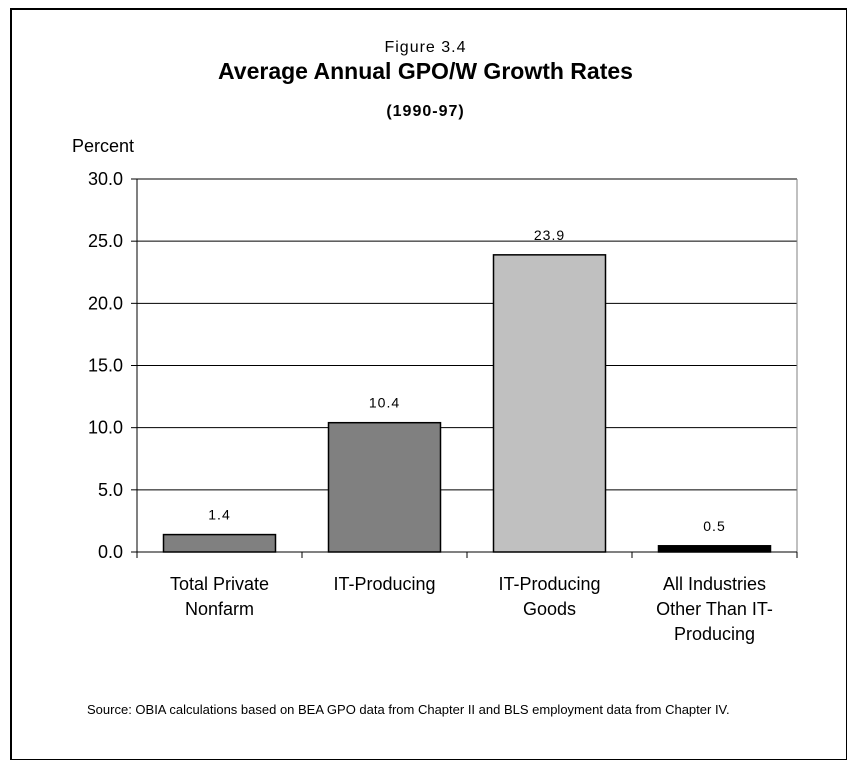  What do you see at coordinates (384, 403) in the screenshot?
I see `data-label: 10.4` at bounding box center [384, 403].